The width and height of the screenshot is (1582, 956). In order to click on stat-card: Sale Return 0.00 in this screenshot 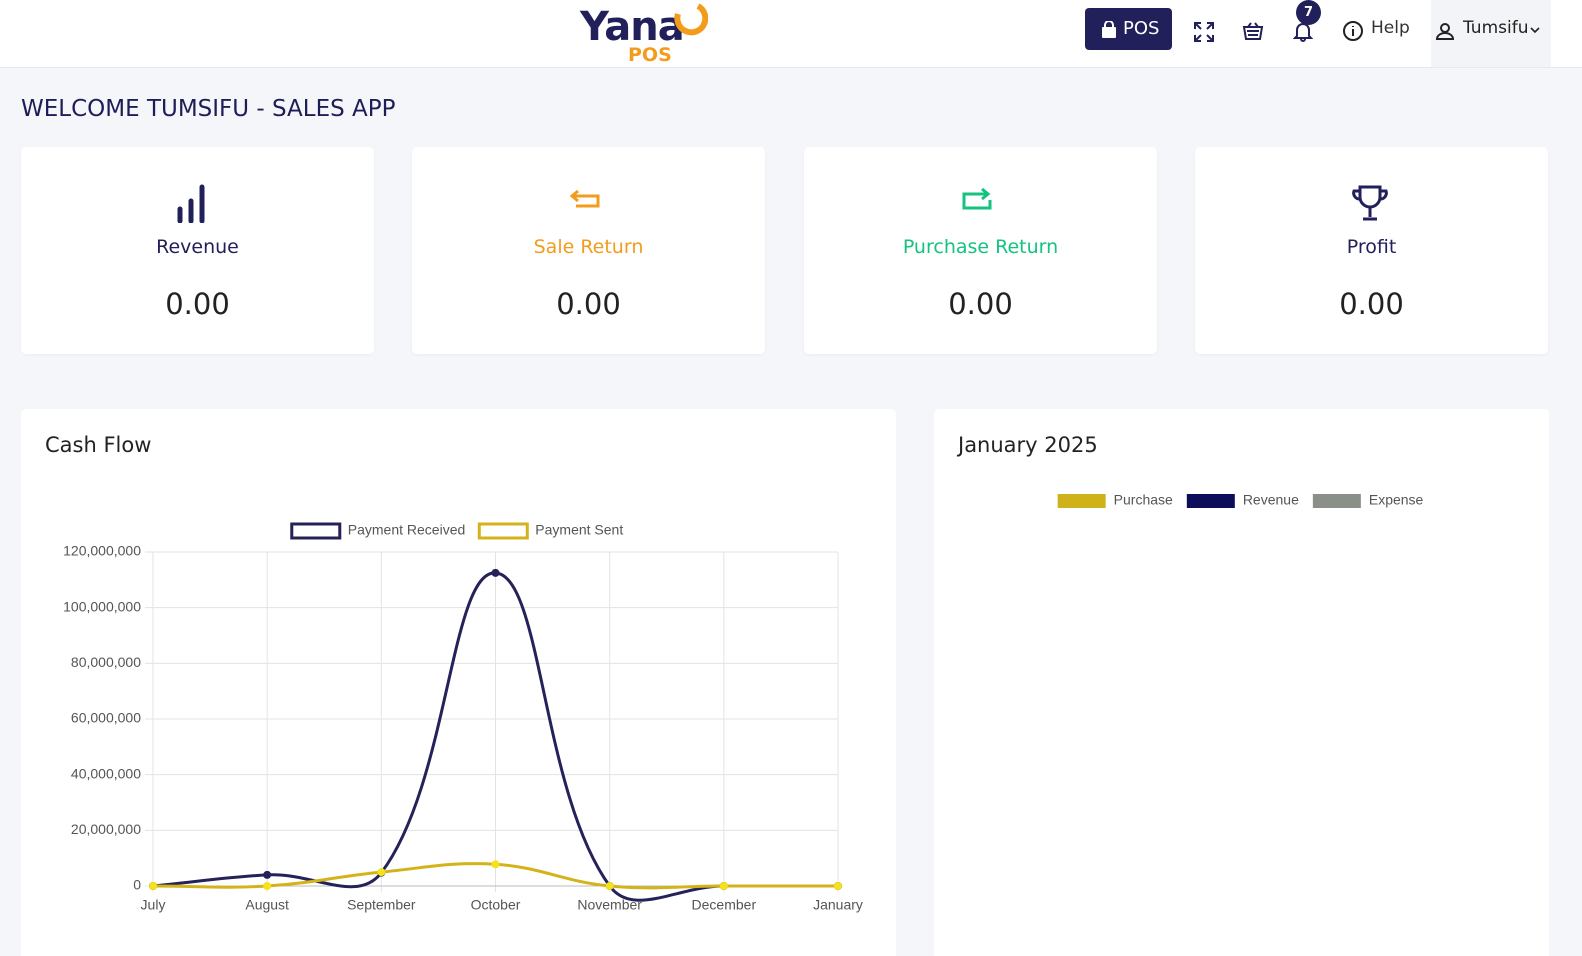, I will do `click(588, 250)`.